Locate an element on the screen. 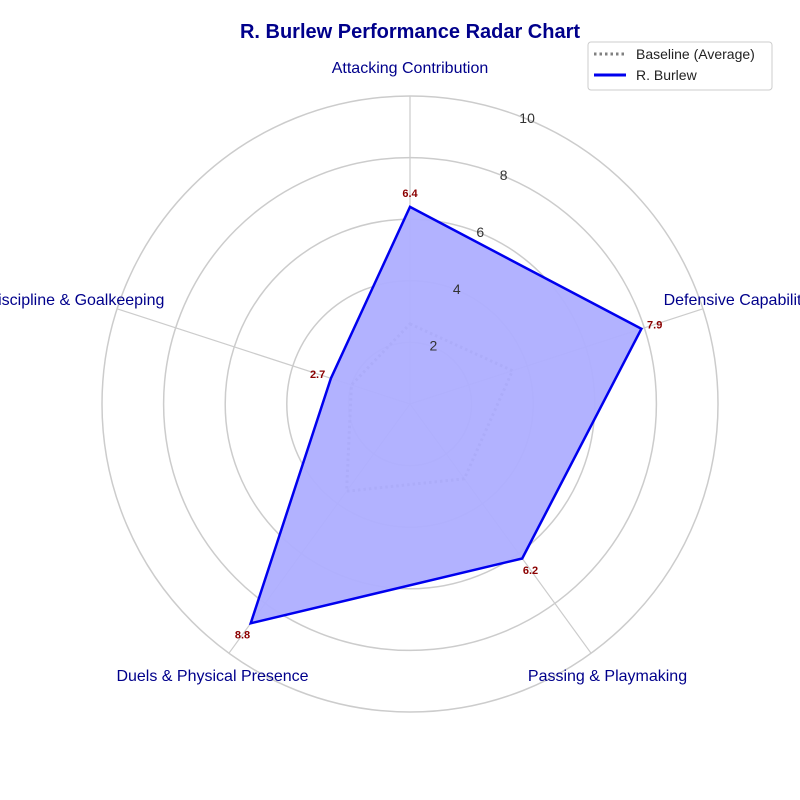  legend: Baseline (Average) R. Burlew is located at coordinates (680, 66).